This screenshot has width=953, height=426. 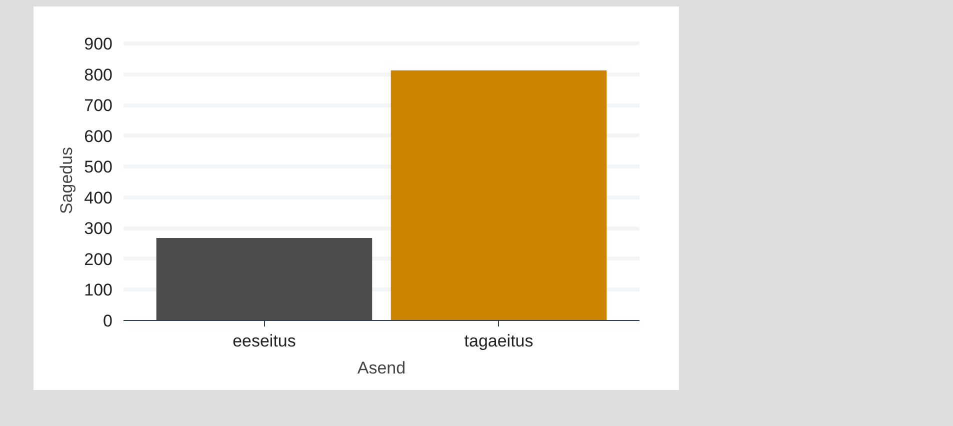 What do you see at coordinates (98, 136) in the screenshot?
I see `y-tick-label: 600` at bounding box center [98, 136].